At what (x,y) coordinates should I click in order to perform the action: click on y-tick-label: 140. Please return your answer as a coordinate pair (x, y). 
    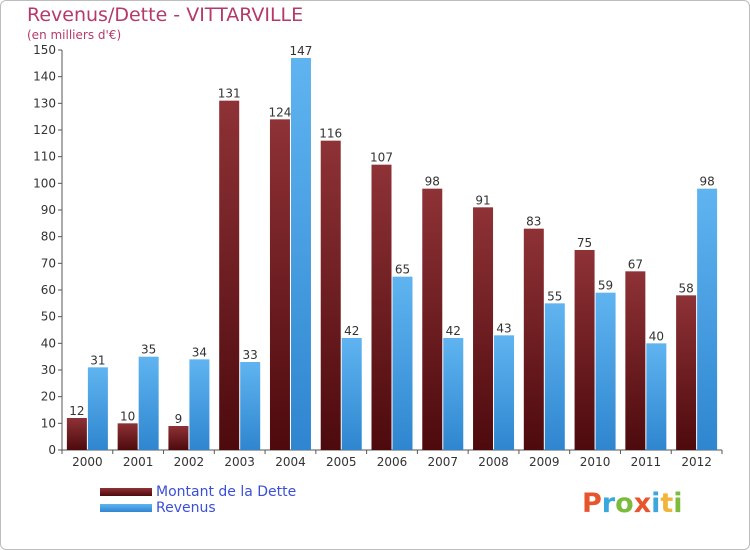
    Looking at the image, I should click on (44, 77).